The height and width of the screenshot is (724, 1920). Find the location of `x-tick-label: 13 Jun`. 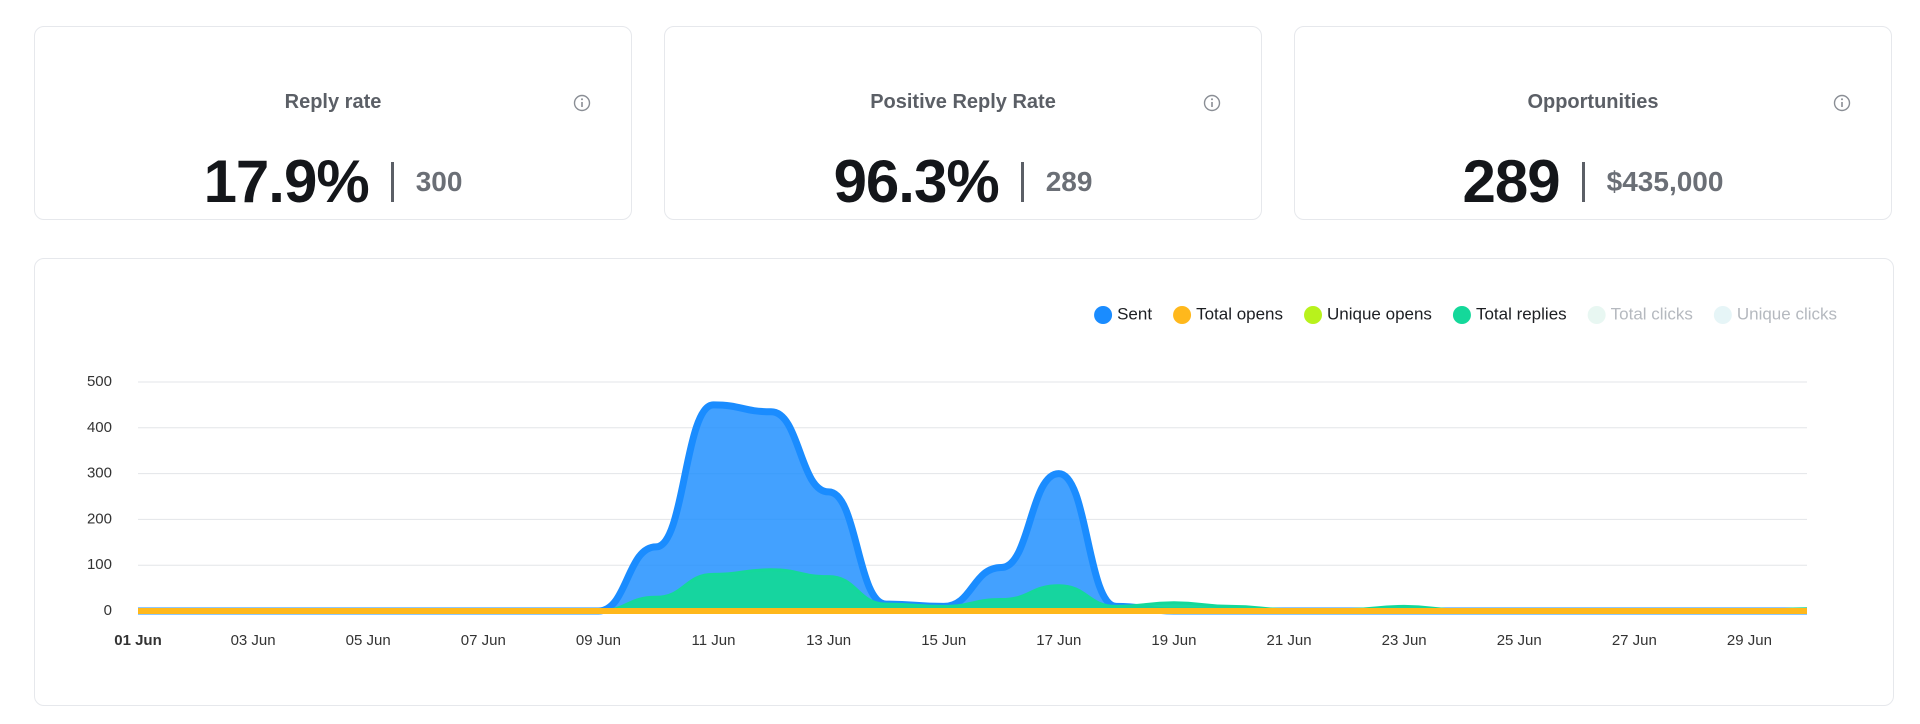

x-tick-label: 13 Jun is located at coordinates (828, 640).